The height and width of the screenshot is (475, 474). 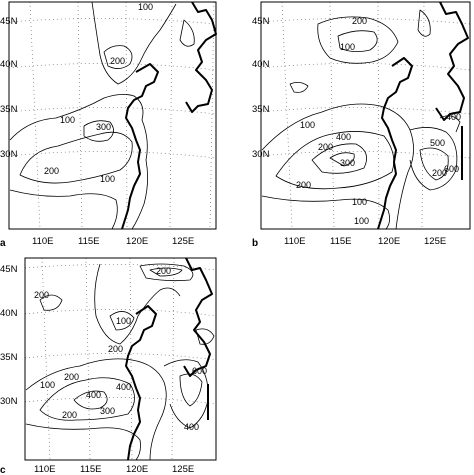 I want to click on panel-letter: c, so click(x=3, y=470).